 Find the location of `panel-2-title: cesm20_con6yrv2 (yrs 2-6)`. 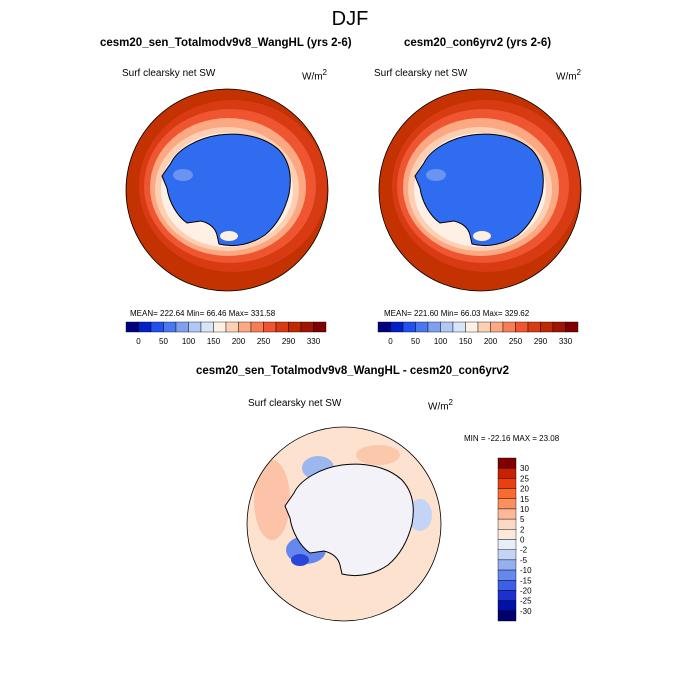

panel-2-title: cesm20_con6yrv2 (yrs 2-6) is located at coordinates (478, 43).